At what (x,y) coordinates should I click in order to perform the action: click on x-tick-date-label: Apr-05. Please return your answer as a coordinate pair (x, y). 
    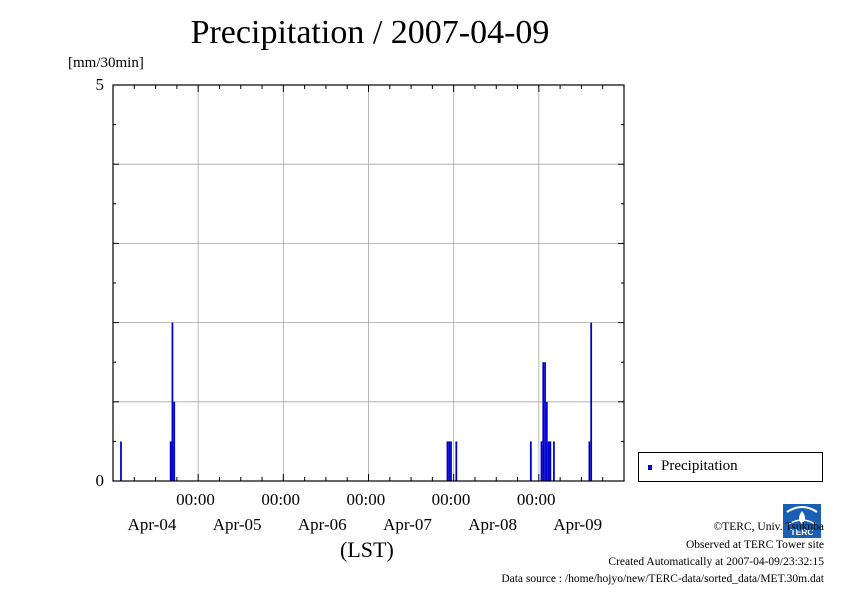
    Looking at the image, I should click on (237, 524).